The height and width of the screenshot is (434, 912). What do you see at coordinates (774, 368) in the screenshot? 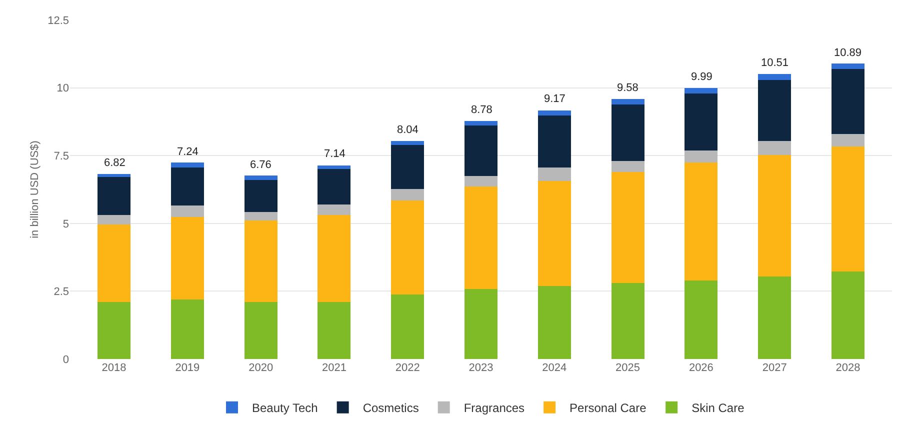
I see `x-tick-label: 2027` at bounding box center [774, 368].